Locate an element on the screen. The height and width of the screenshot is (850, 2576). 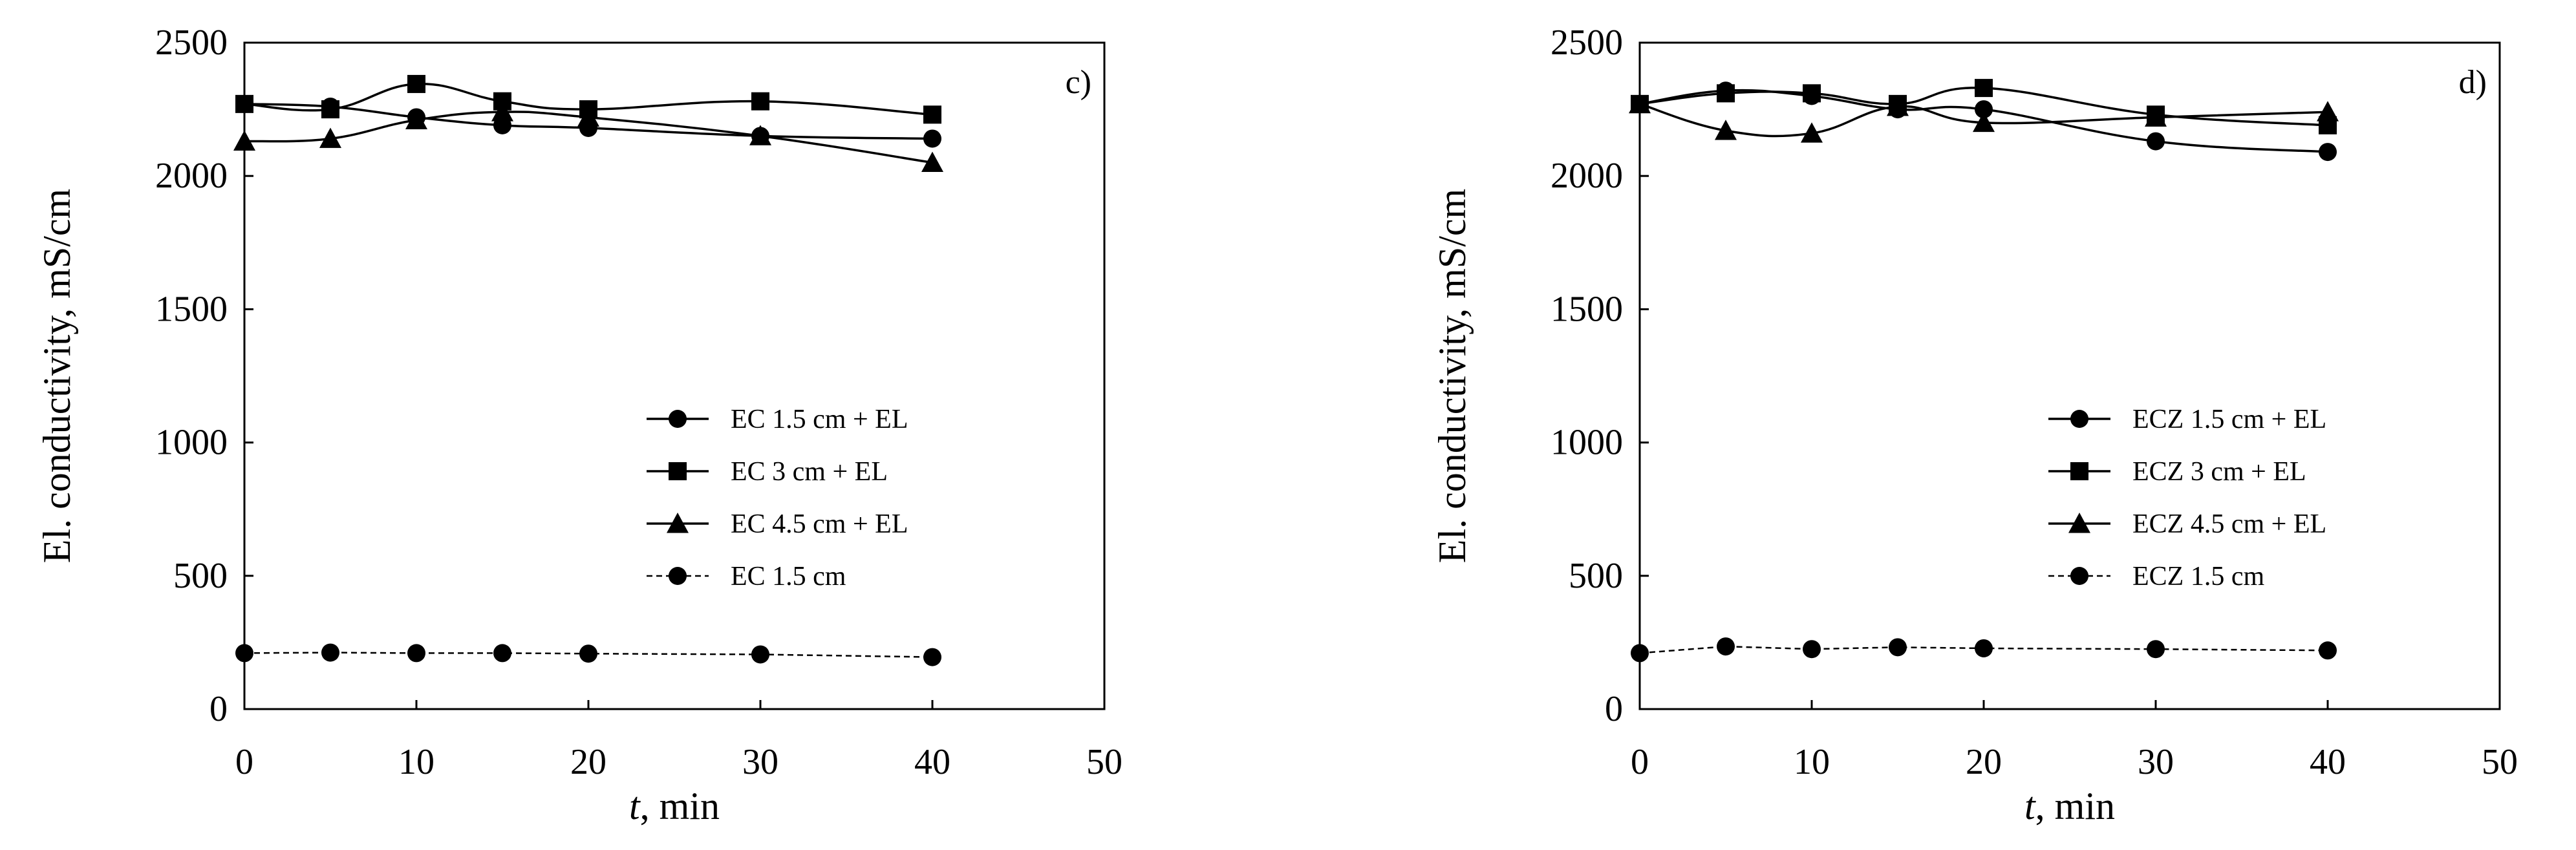
x-axis-title: t, min is located at coordinates (674, 806).